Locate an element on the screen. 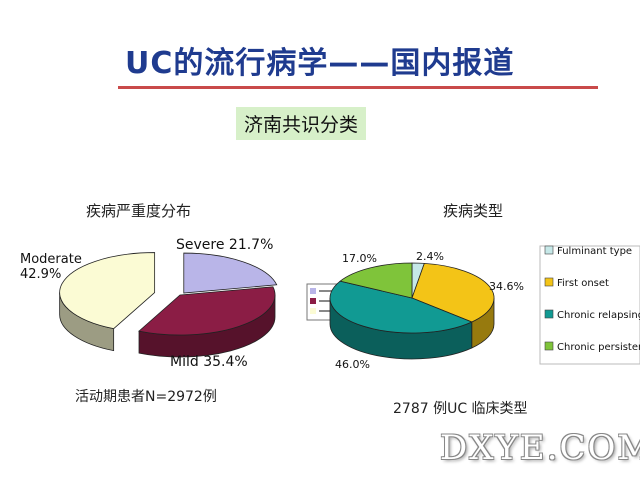 The image size is (640, 480). chart2-title: 疾病类型 is located at coordinates (473, 211).